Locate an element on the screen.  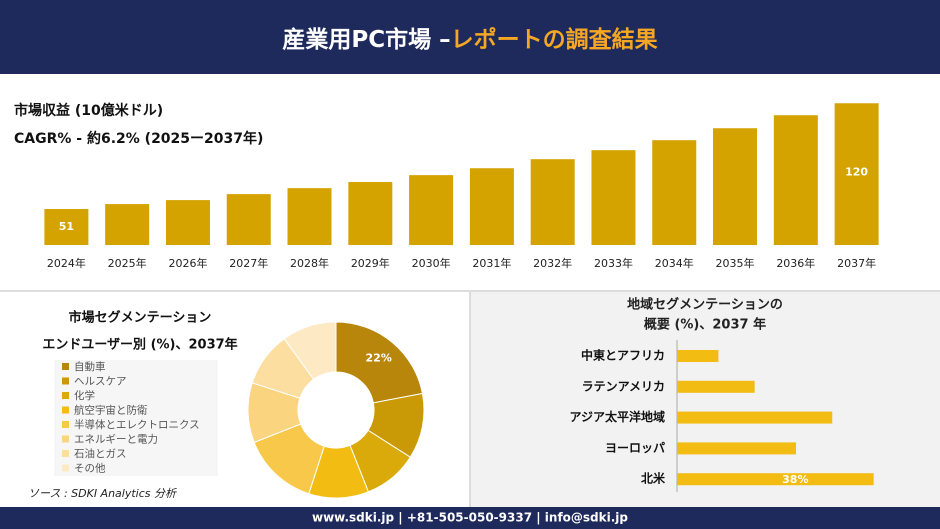
footer-band is located at coordinates (470, 518).